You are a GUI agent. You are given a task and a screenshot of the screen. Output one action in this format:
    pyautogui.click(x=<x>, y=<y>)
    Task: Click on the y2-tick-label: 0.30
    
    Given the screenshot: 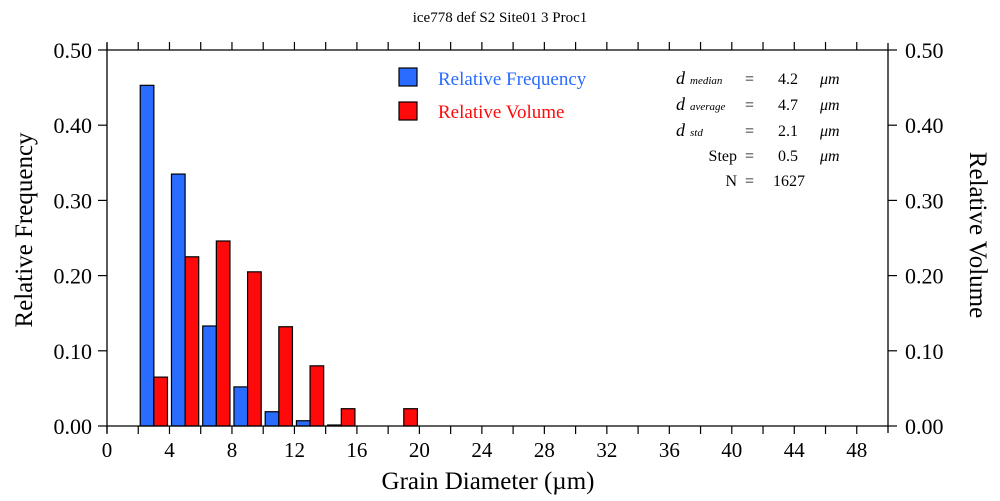 What is the action you would take?
    pyautogui.click(x=924, y=200)
    